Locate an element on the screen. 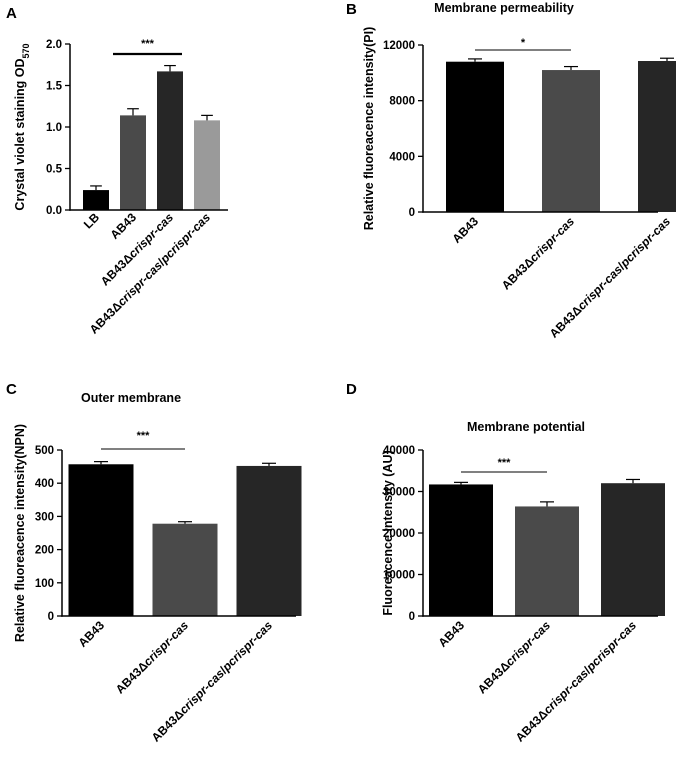 The height and width of the screenshot is (772, 676). y-axis-label: Relative fluoreacence intensity(PI) is located at coordinates (369, 129).